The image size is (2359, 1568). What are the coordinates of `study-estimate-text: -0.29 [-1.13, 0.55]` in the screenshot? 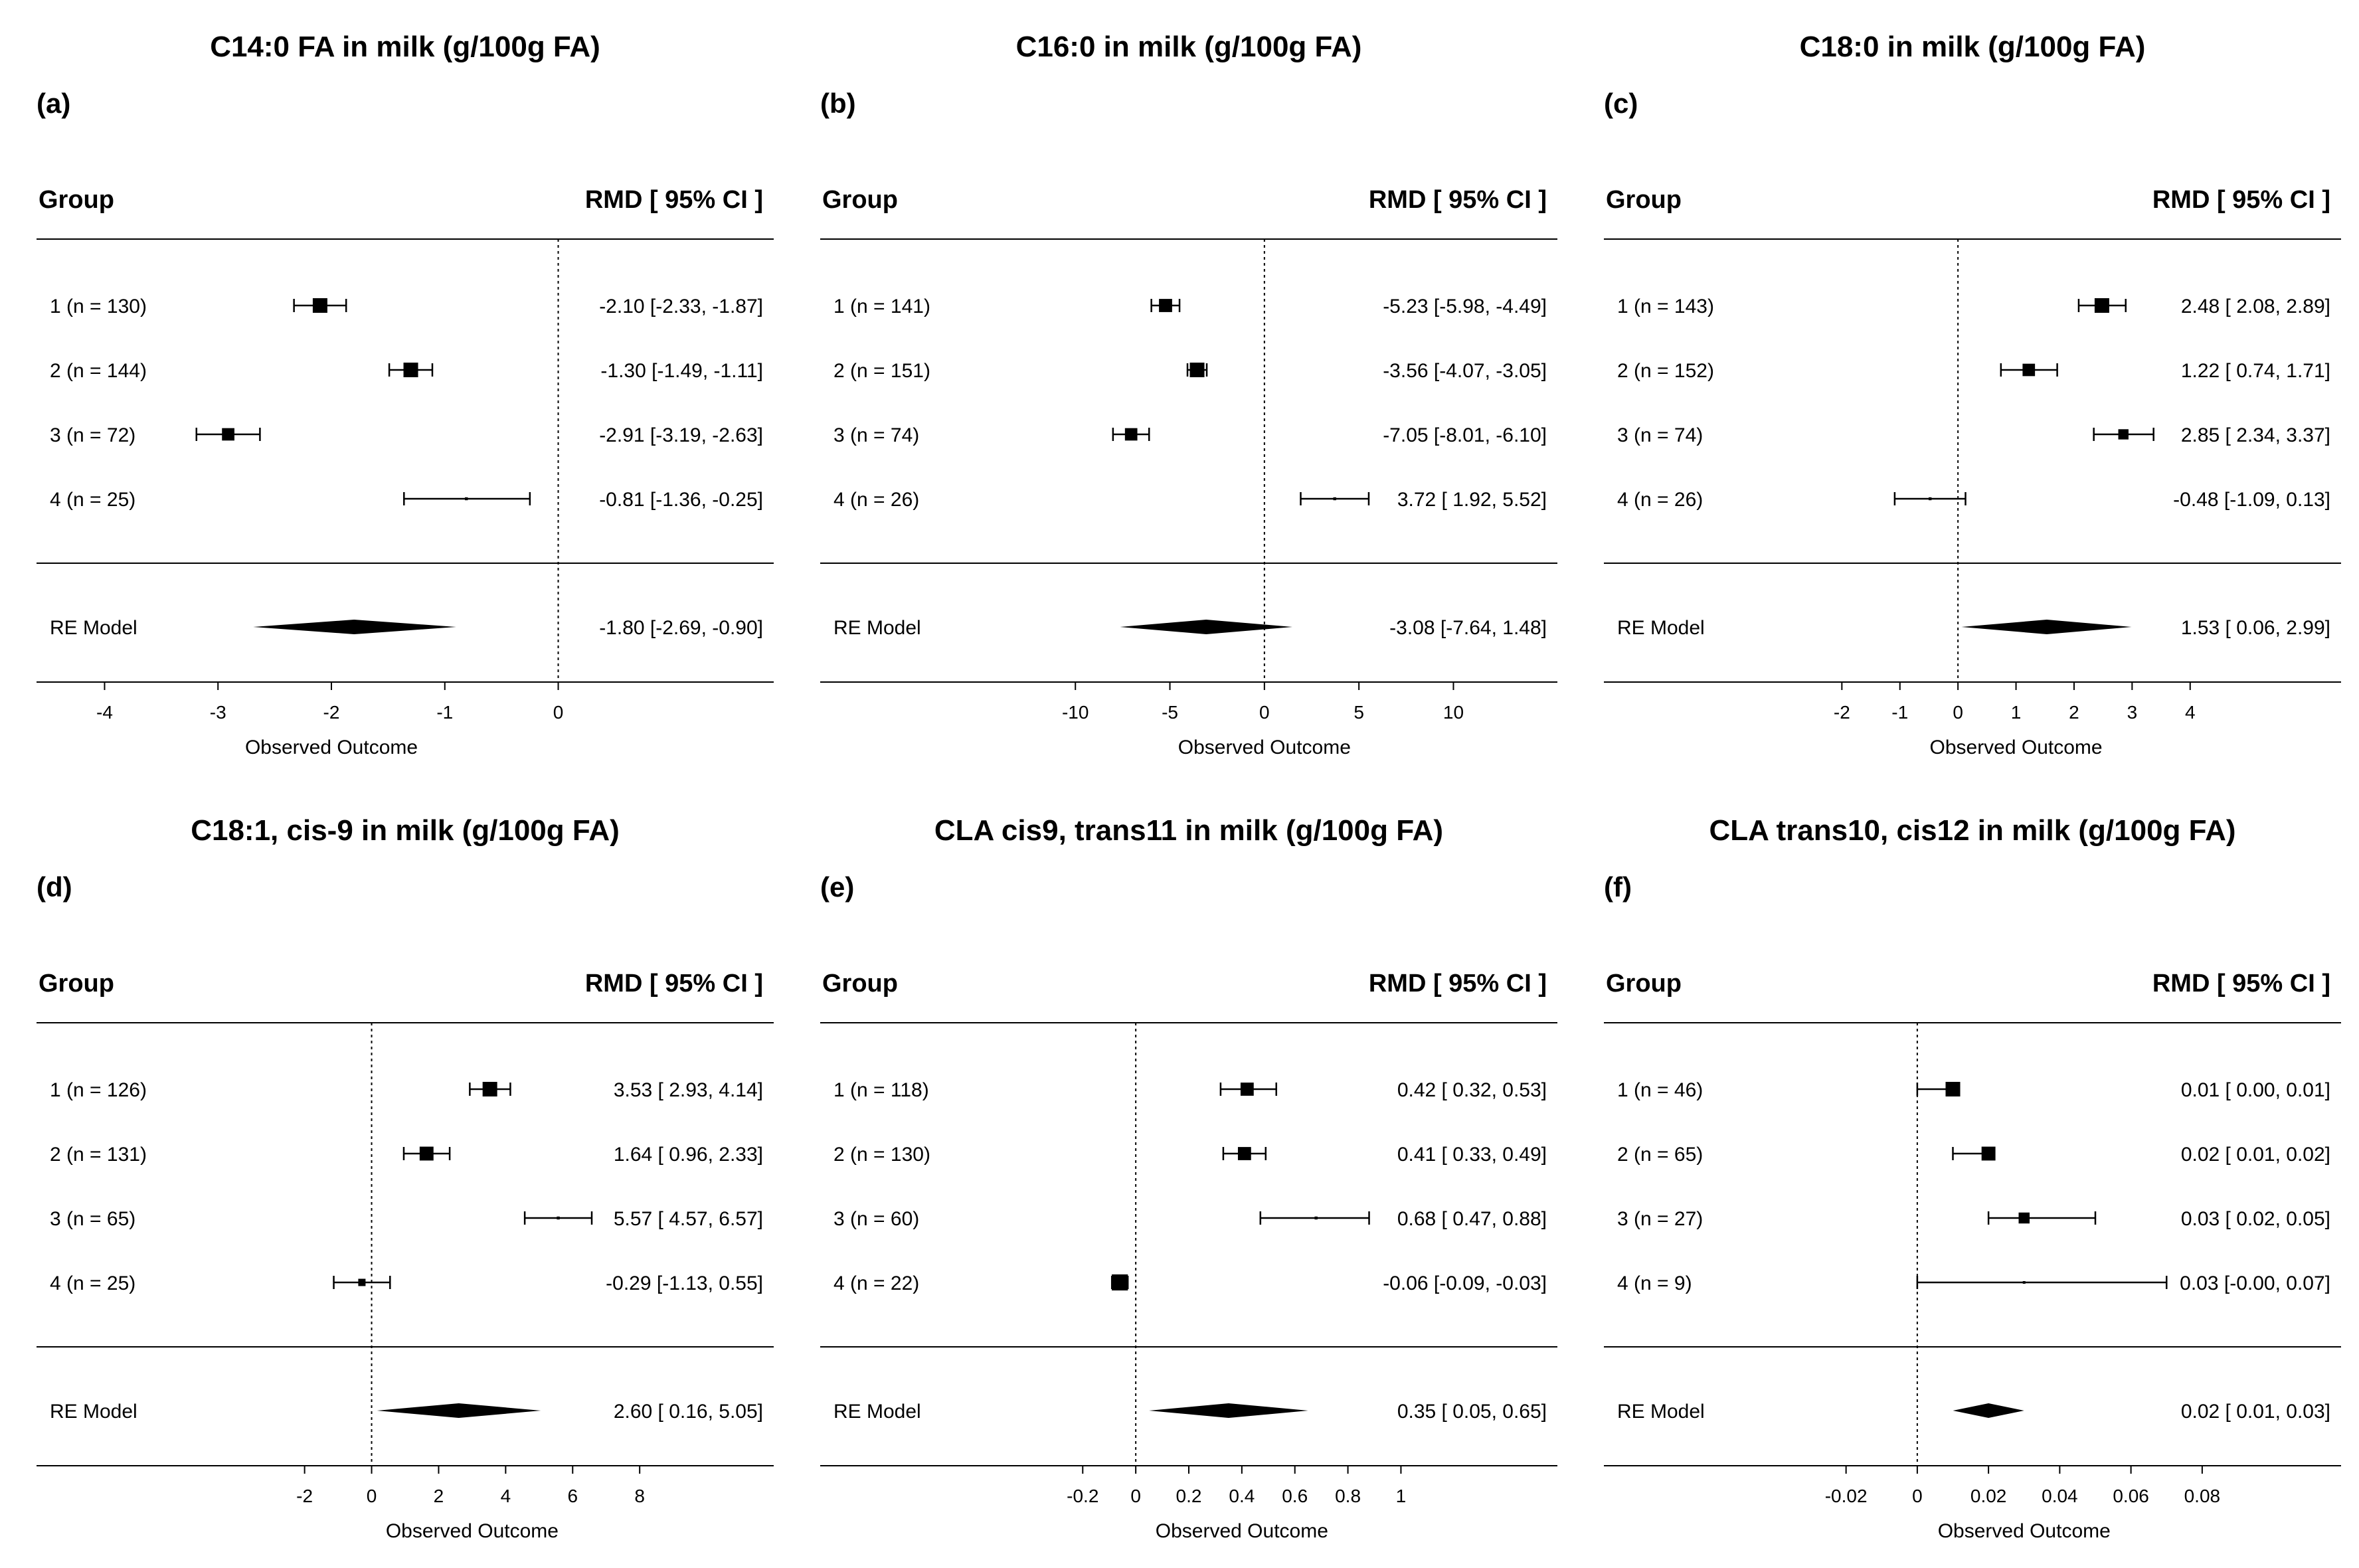 It's located at (684, 1283).